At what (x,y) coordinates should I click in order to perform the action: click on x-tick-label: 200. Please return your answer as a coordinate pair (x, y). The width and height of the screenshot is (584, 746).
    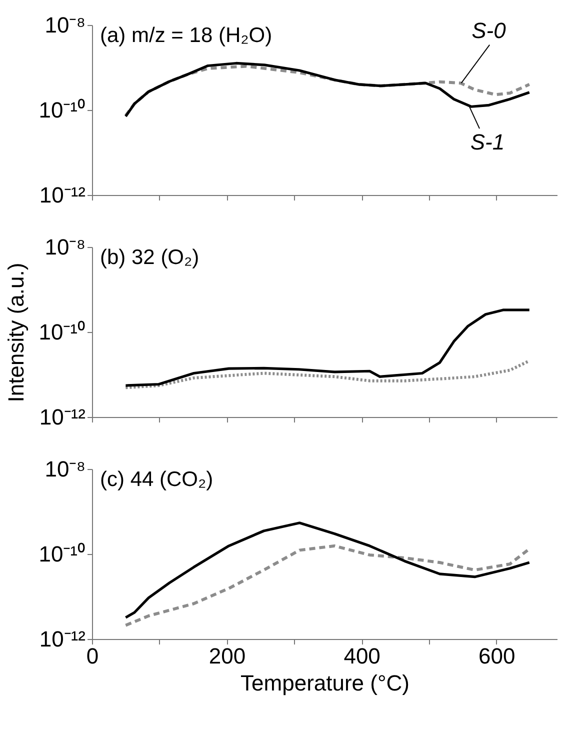
    Looking at the image, I should click on (227, 656).